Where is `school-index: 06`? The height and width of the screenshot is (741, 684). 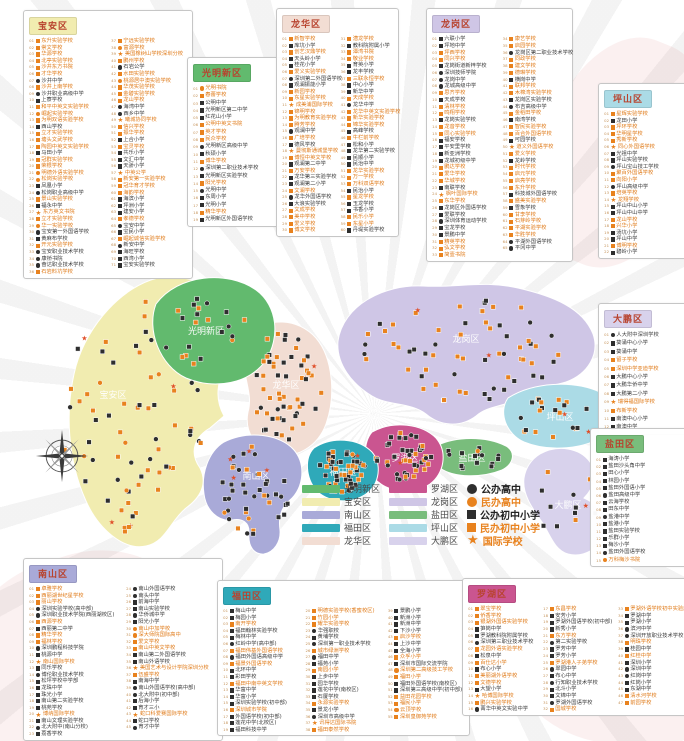
school-index: 06 is located at coordinates (598, 495).